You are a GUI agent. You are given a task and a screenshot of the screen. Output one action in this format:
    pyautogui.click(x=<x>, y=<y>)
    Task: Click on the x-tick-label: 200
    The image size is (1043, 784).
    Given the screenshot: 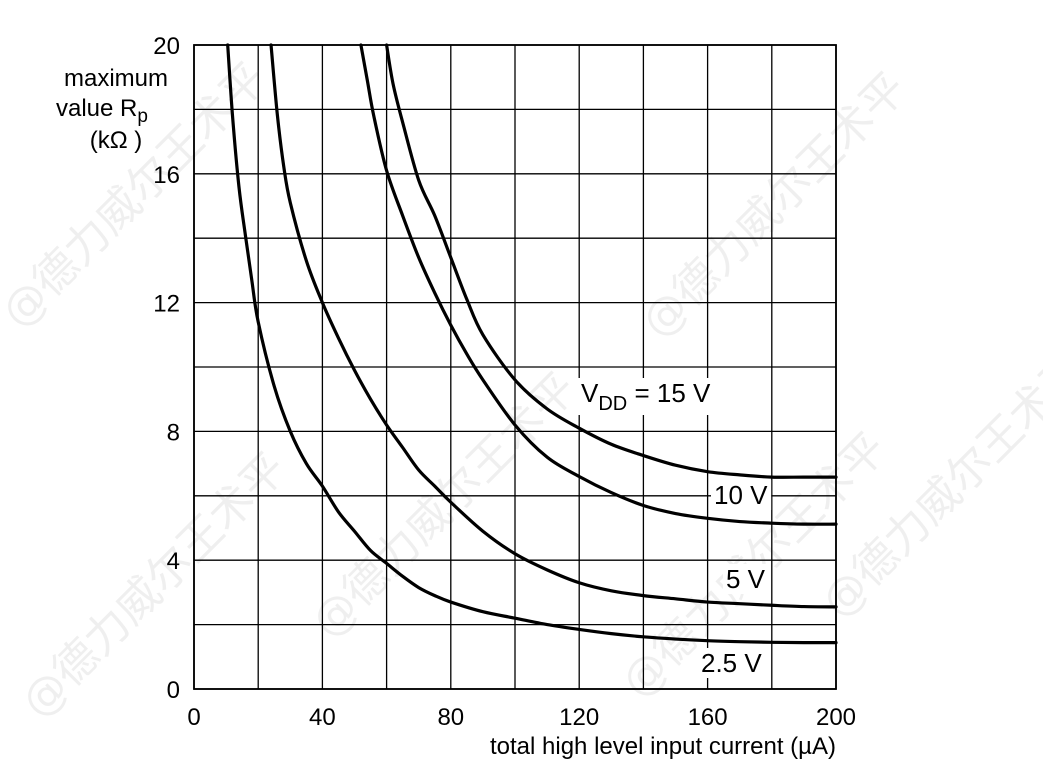 What is the action you would take?
    pyautogui.click(x=836, y=717)
    